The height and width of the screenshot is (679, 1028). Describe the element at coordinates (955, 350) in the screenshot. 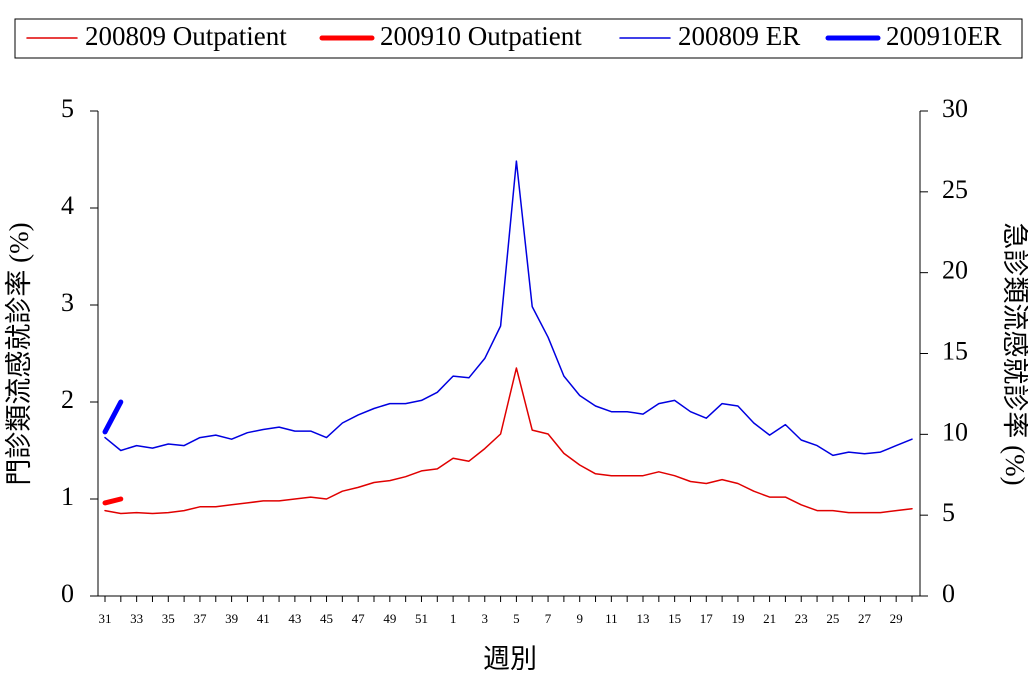

I see `y2-tick-label: 15` at that location.